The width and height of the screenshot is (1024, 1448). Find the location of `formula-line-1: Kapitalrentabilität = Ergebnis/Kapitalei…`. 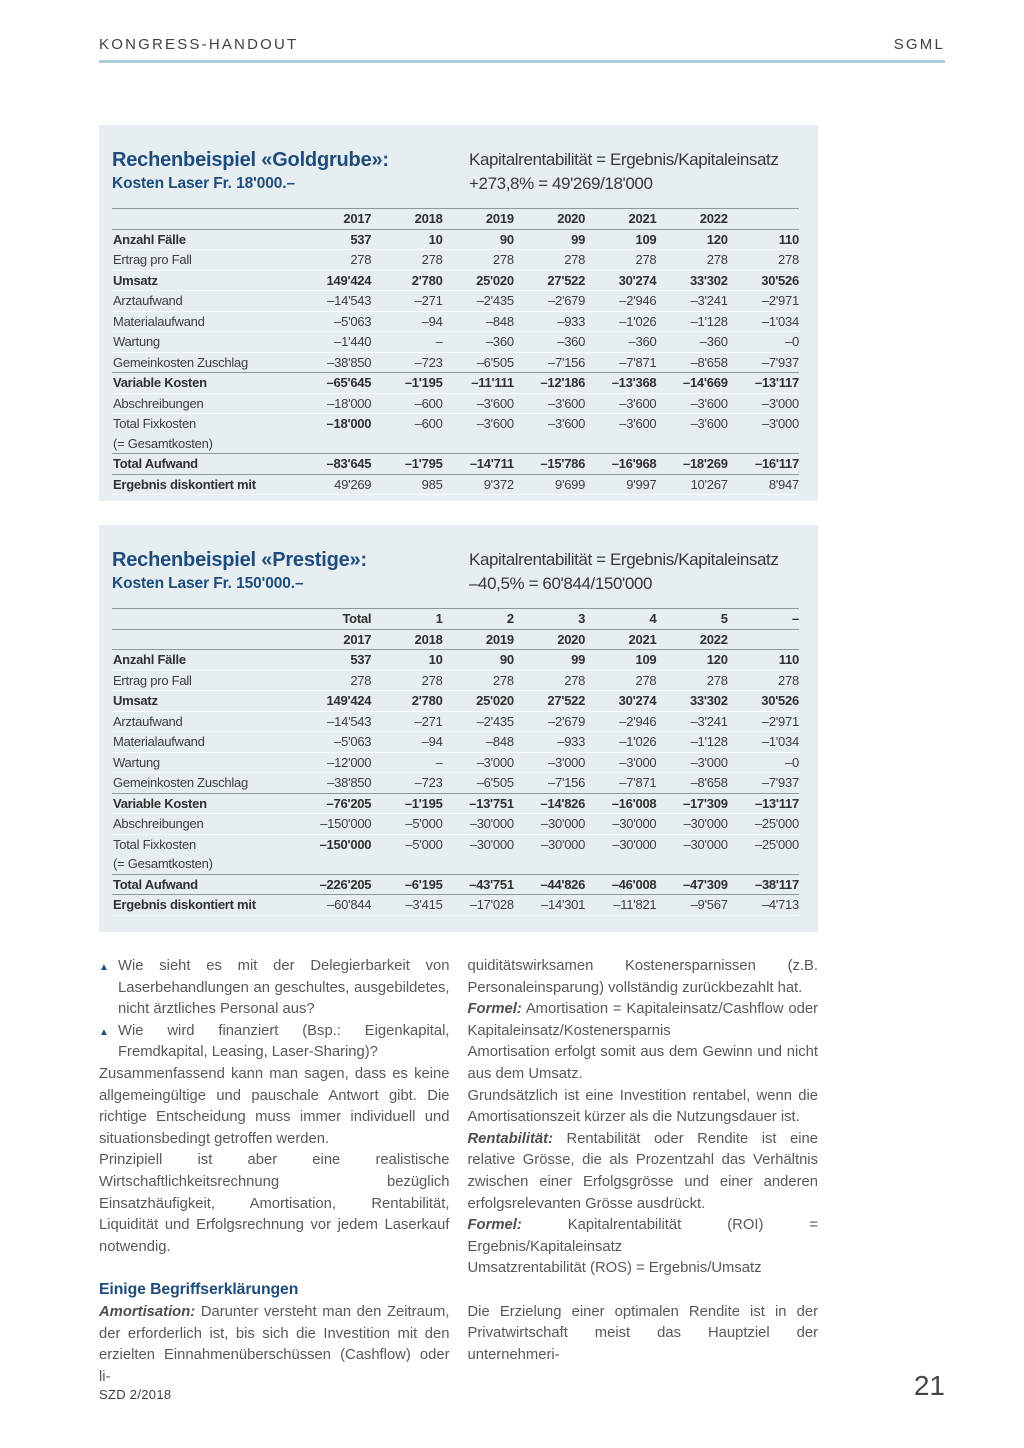

formula-line-1: Kapitalrentabilität = Ergebnis/Kapitalei… is located at coordinates (624, 559).